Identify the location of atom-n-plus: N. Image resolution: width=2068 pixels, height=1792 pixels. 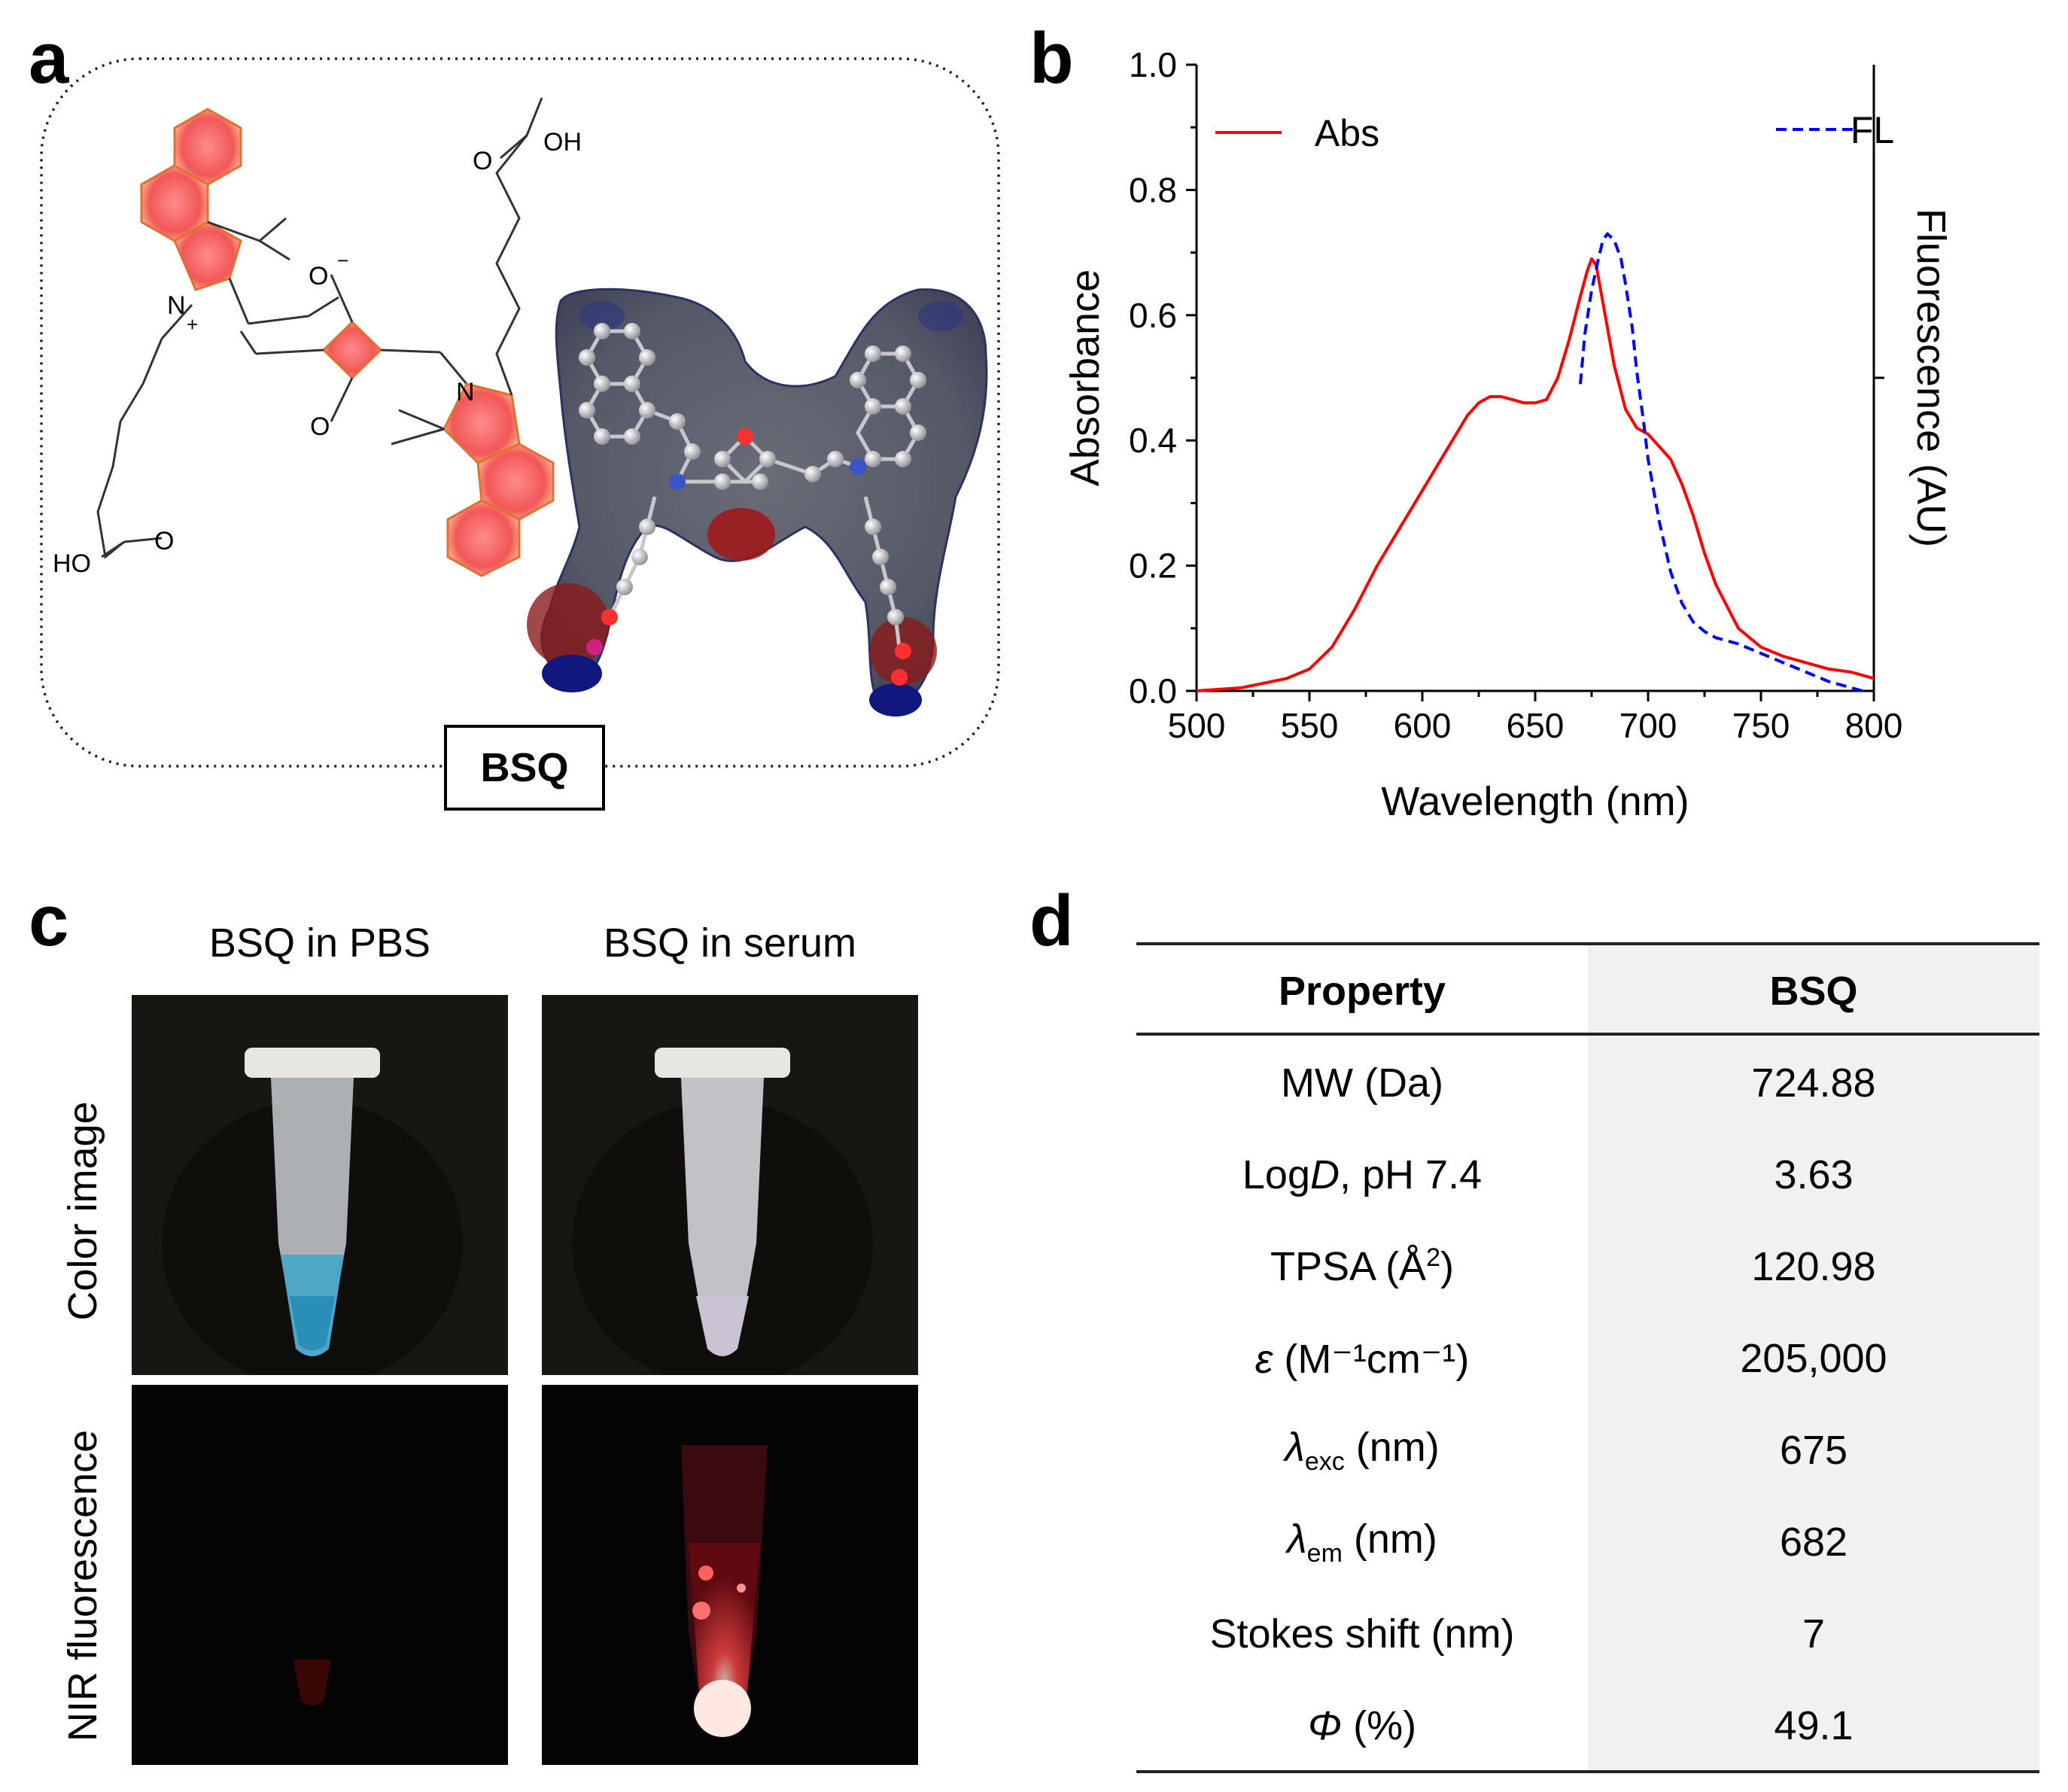
(176, 306).